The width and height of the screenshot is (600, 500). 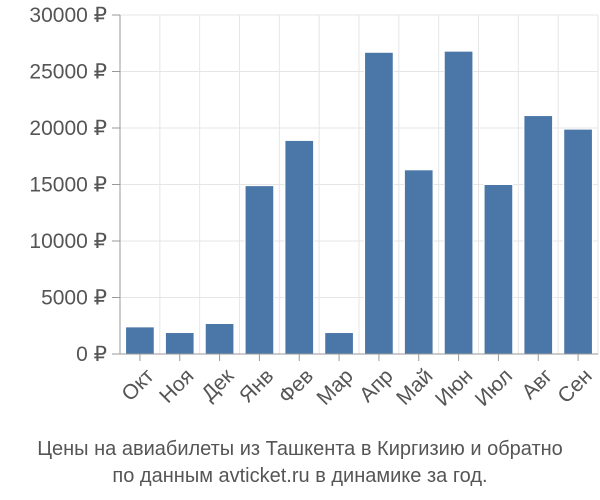 I want to click on y-tick-label: 25000 ₽, so click(x=68, y=72).